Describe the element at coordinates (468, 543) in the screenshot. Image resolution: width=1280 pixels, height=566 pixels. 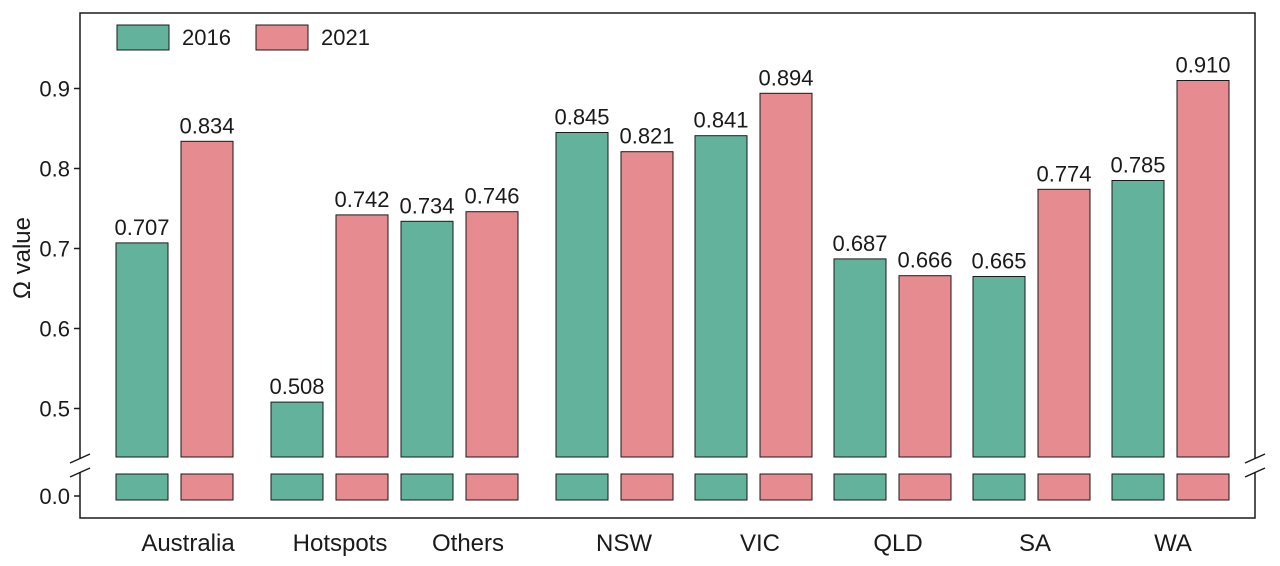
I see `category-label: Others` at that location.